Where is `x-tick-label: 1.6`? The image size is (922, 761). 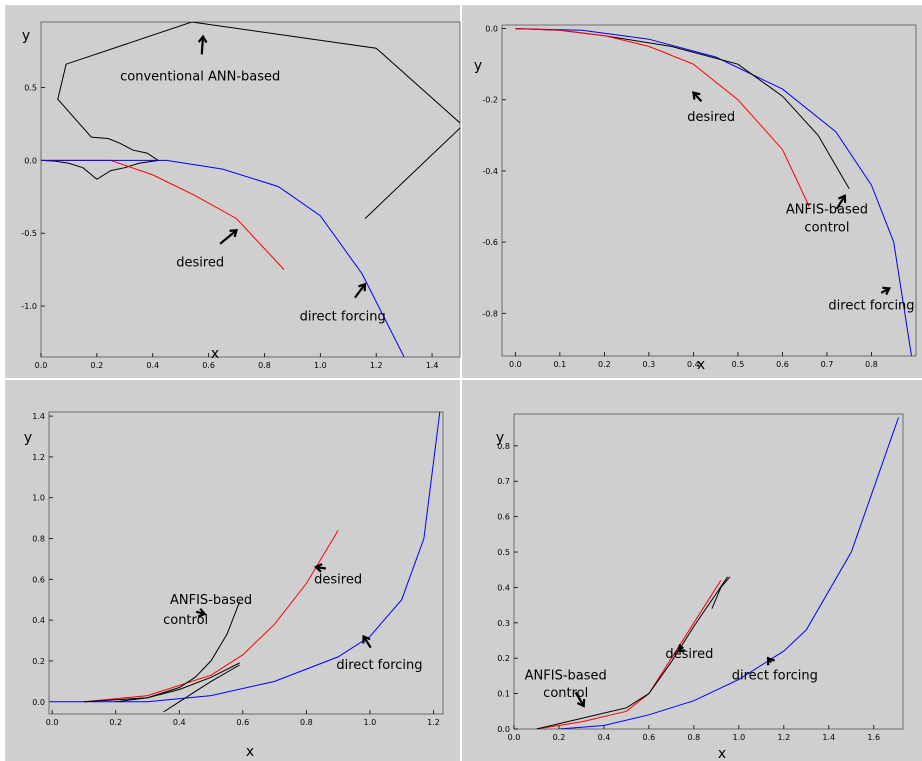
x-tick-label: 1.6 is located at coordinates (873, 737).